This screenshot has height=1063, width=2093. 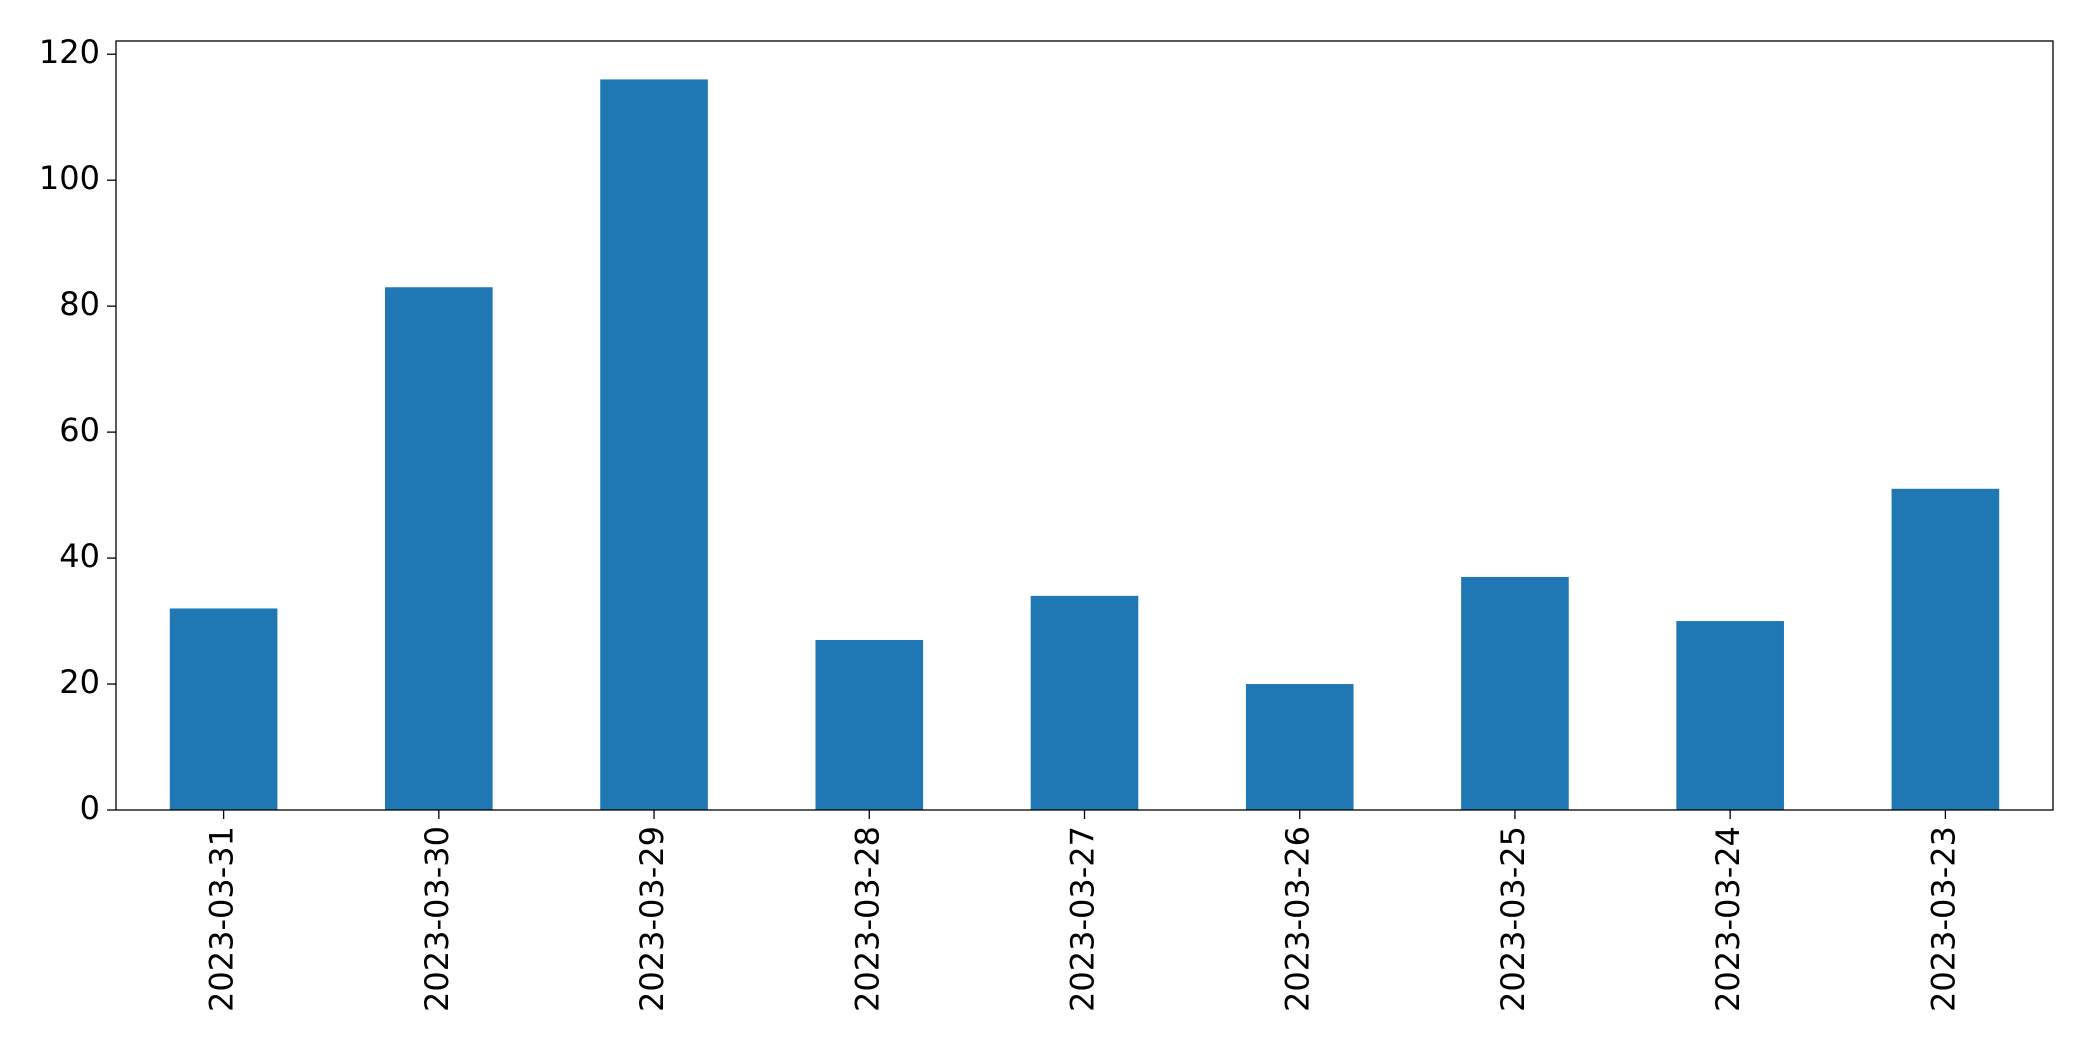 What do you see at coordinates (222, 919) in the screenshot?
I see `x-tick-label: 2023-03-31` at bounding box center [222, 919].